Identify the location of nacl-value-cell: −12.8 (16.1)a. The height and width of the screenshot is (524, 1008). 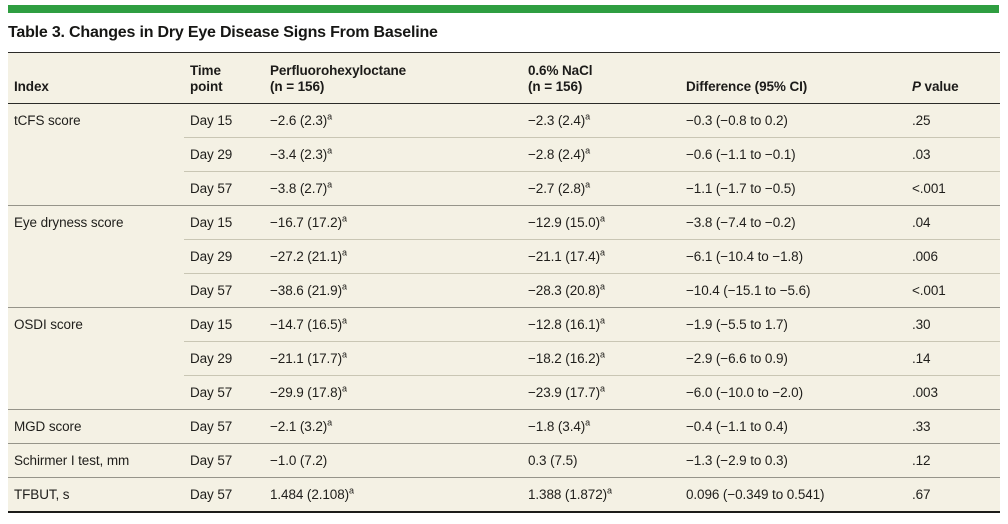
(601, 324).